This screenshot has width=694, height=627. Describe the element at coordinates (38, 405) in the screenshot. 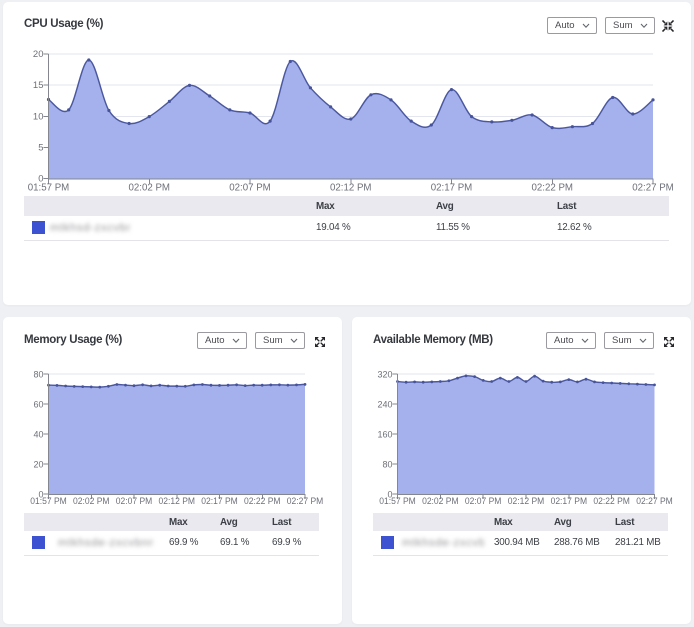

I see `svg-text: 60` at that location.